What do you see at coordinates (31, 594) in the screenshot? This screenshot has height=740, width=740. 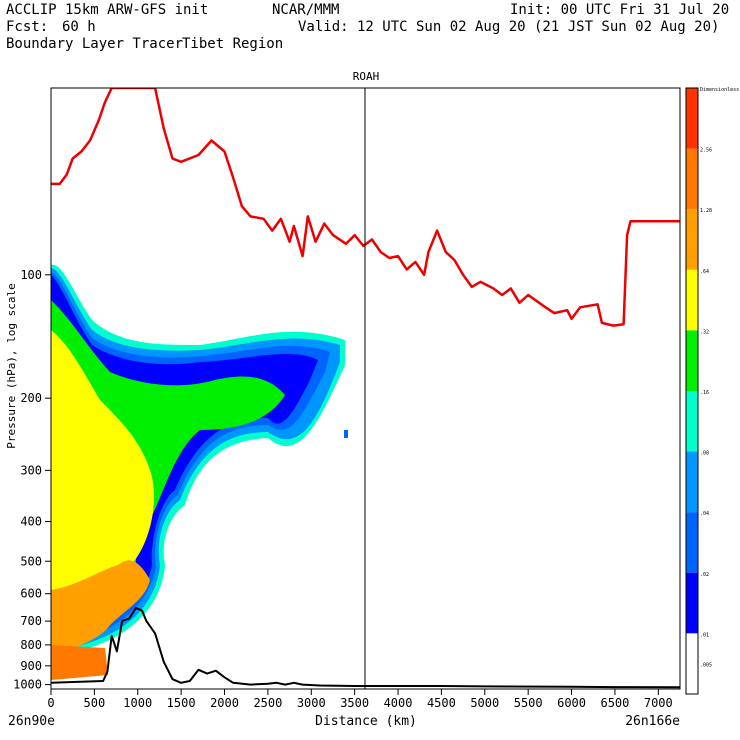 I see `y-tick-label: 600` at bounding box center [31, 594].